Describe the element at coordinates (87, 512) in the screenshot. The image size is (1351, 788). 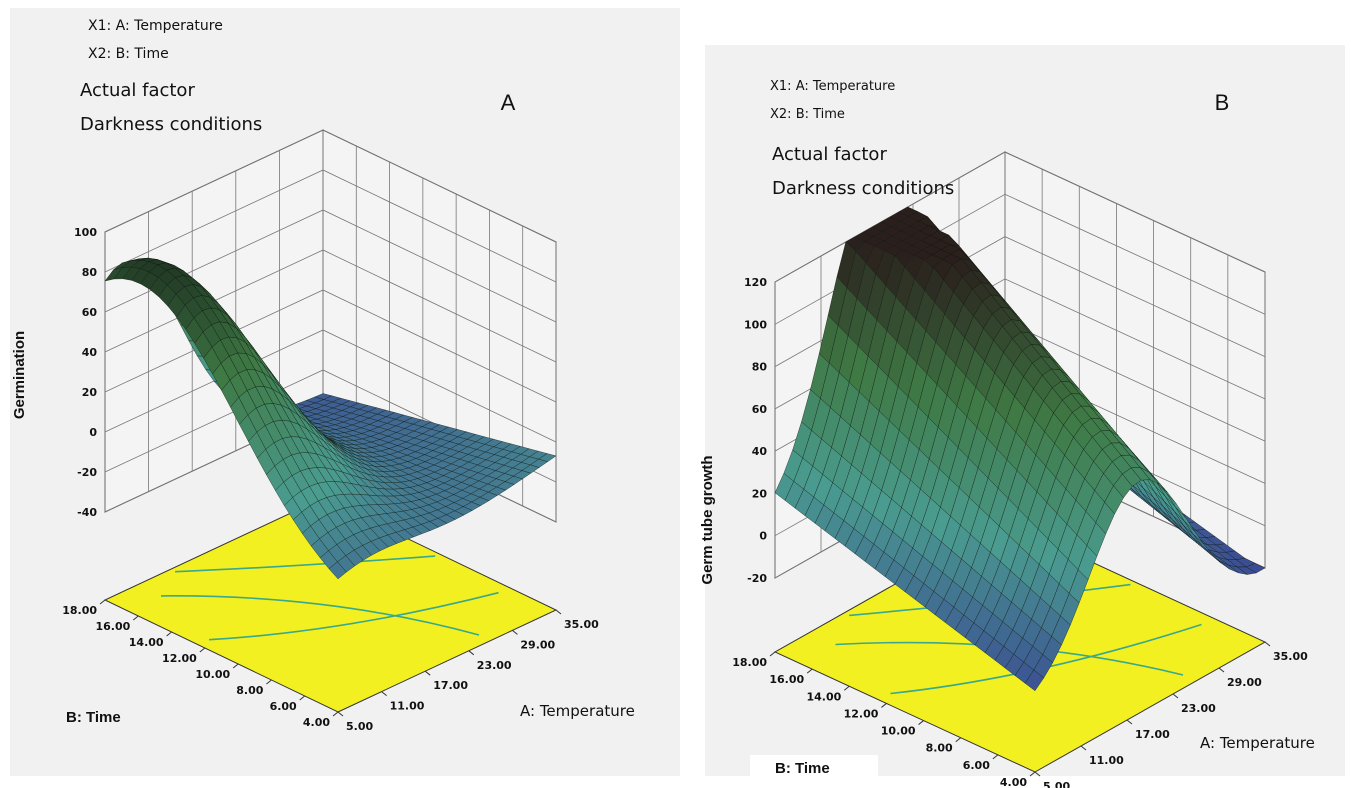
I see `z-tick-label: -40` at that location.